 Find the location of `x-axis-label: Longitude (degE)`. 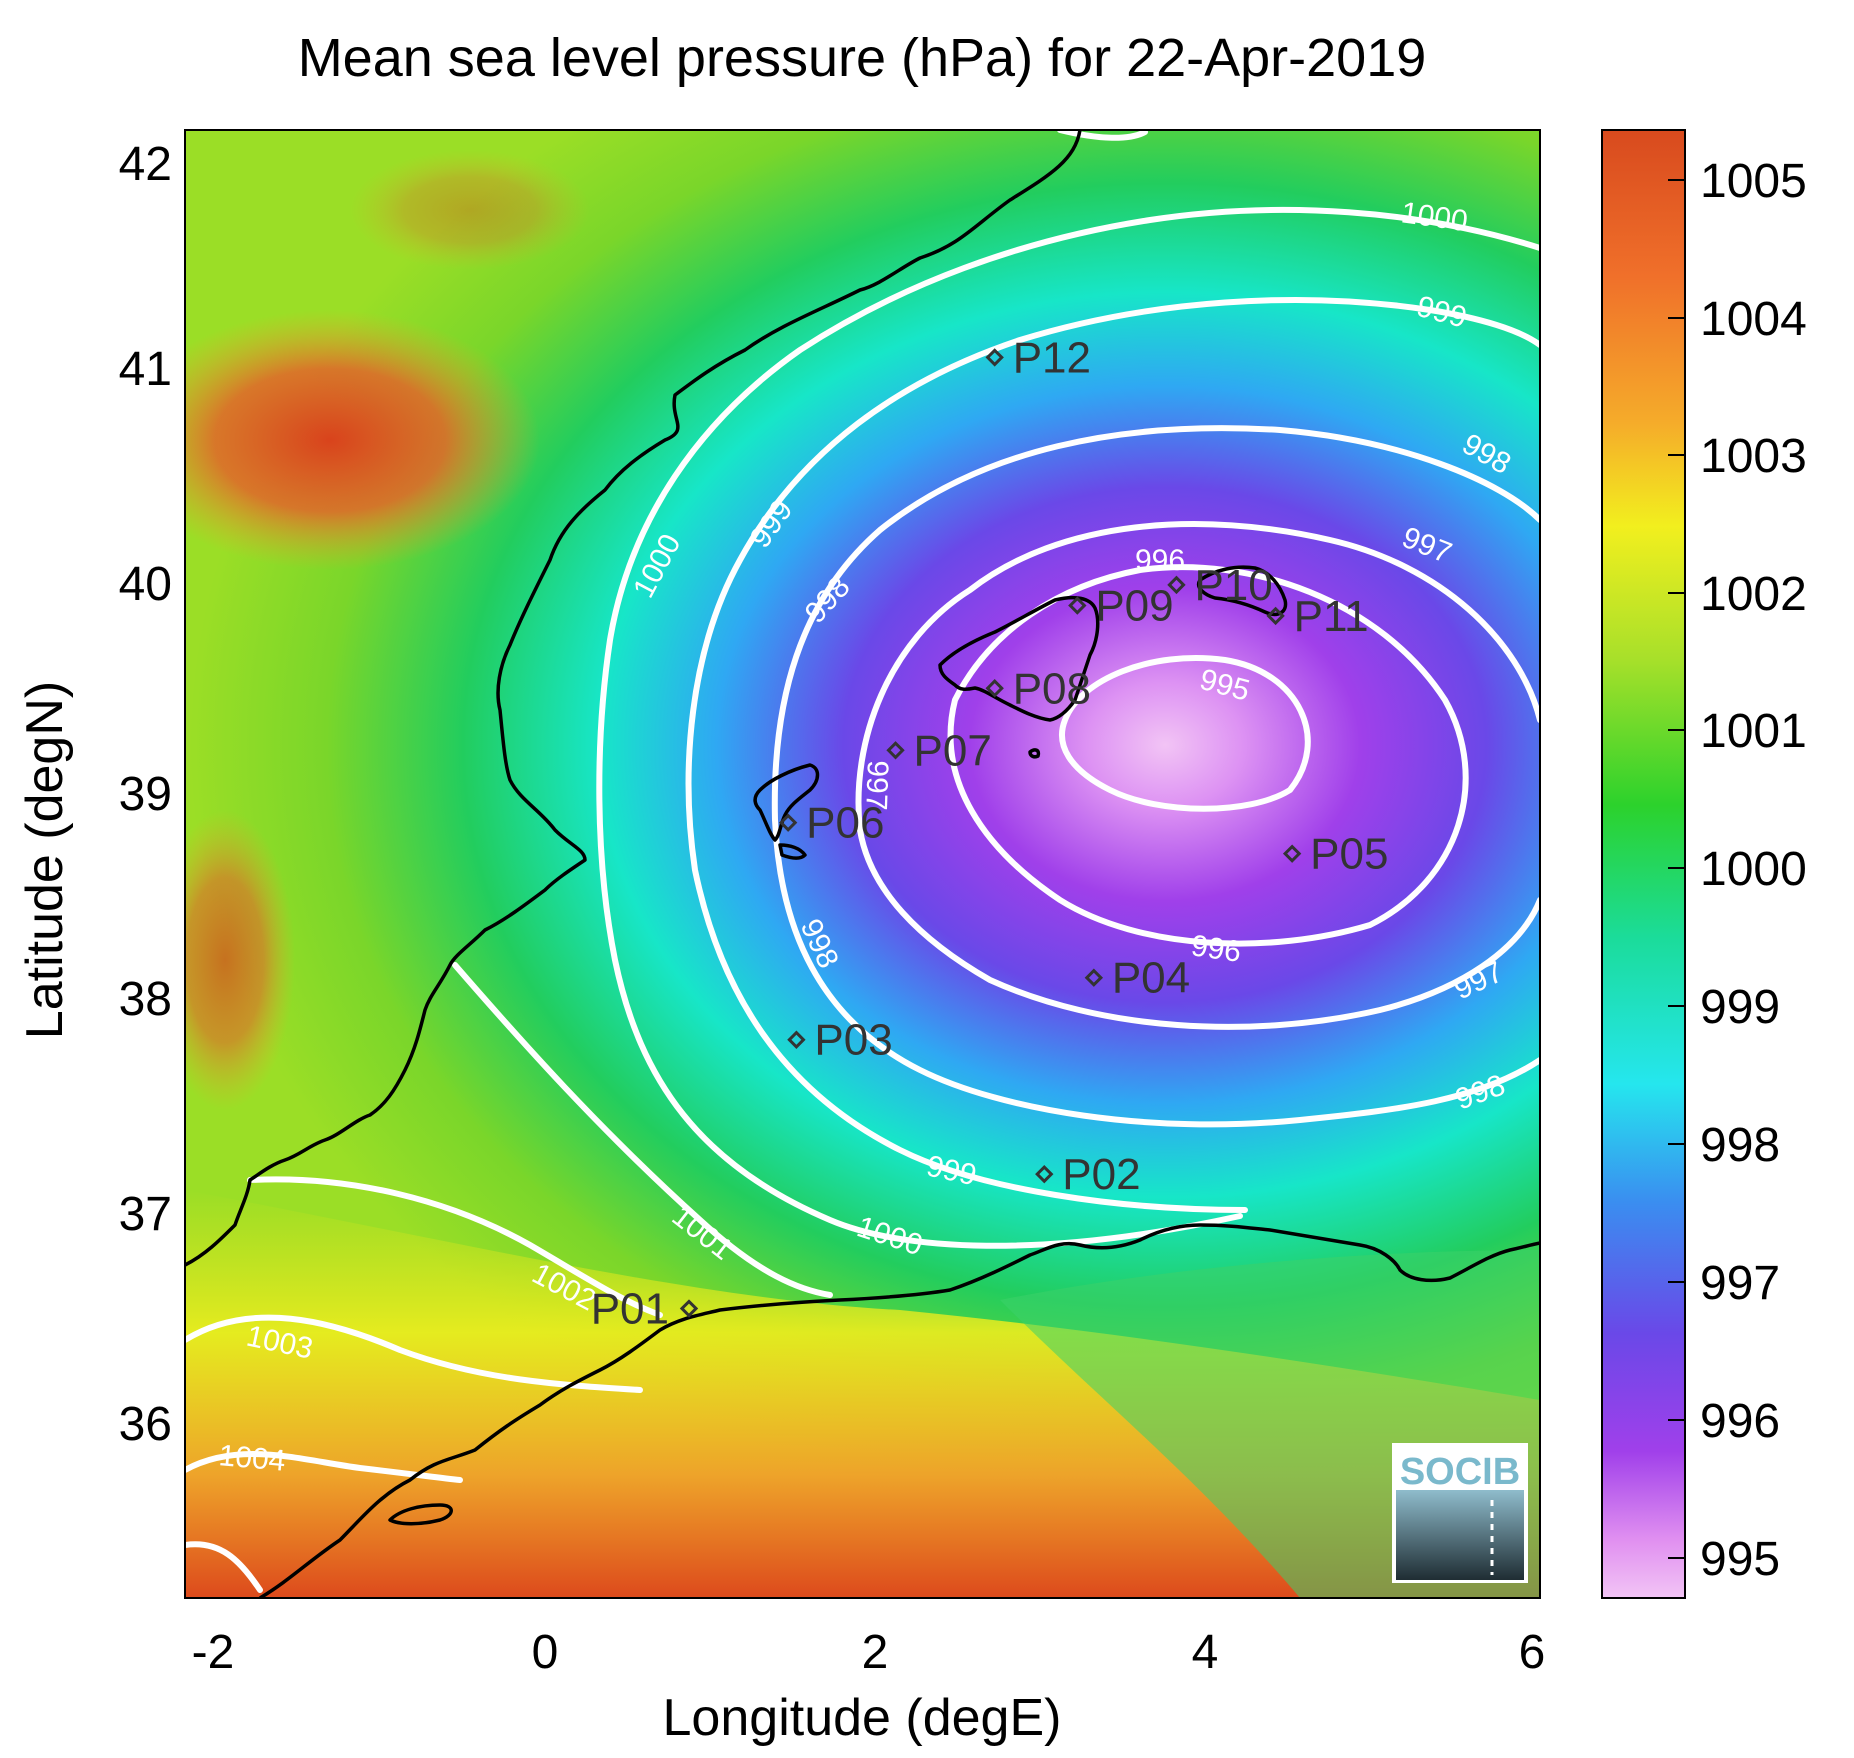

x-axis-label: Longitude (degE) is located at coordinates (862, 1718).